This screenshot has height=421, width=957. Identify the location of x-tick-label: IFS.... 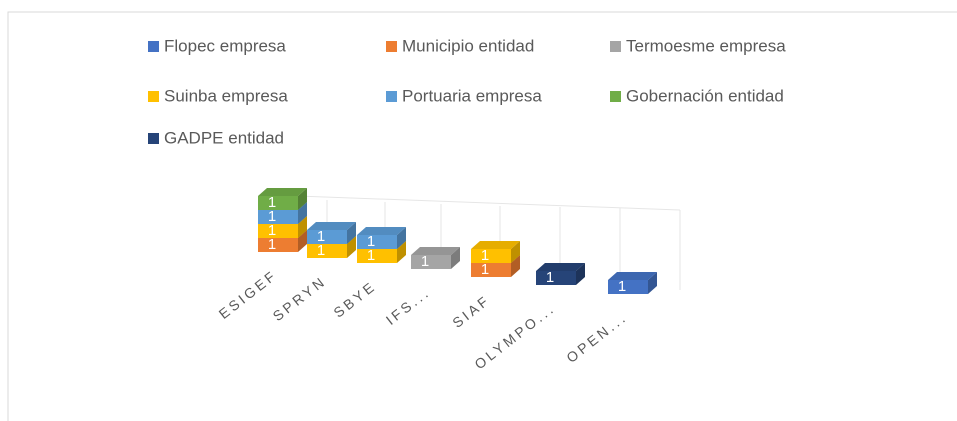
(408, 306).